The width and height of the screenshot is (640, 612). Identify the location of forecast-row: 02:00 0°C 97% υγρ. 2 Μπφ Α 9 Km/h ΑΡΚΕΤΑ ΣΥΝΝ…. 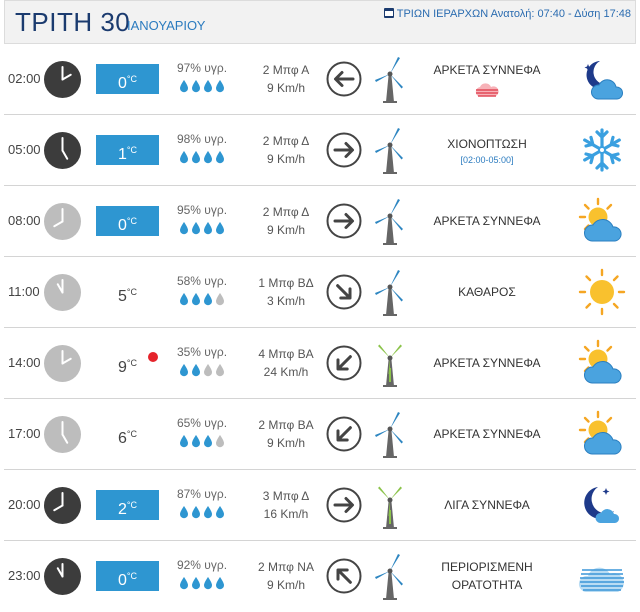
(320, 79).